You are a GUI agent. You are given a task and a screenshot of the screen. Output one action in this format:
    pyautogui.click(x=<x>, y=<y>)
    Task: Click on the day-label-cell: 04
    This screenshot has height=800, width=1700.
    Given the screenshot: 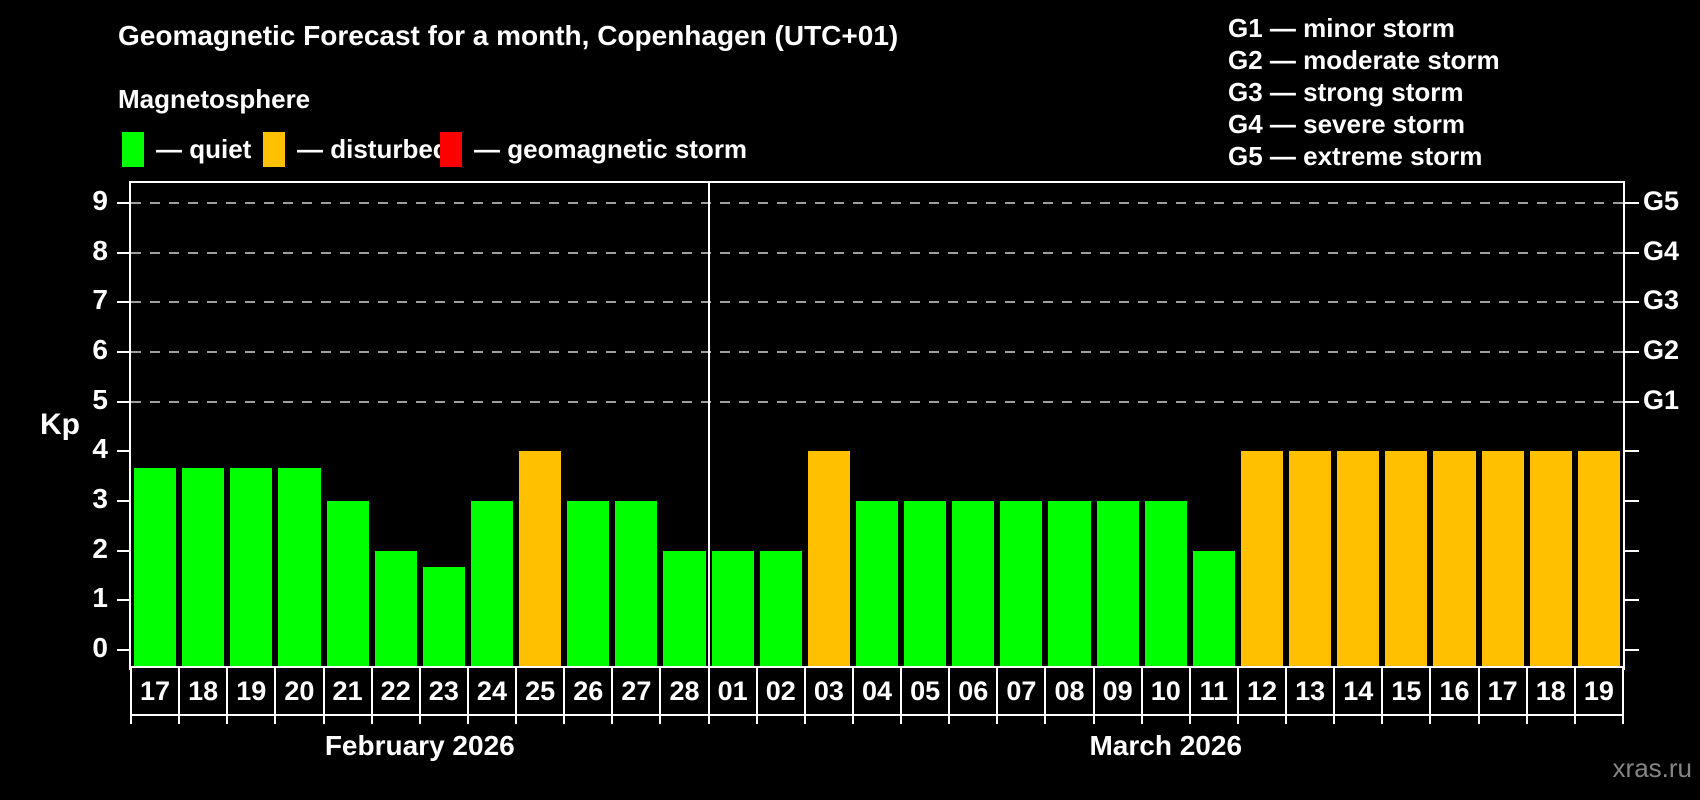 What is the action you would take?
    pyautogui.click(x=877, y=691)
    